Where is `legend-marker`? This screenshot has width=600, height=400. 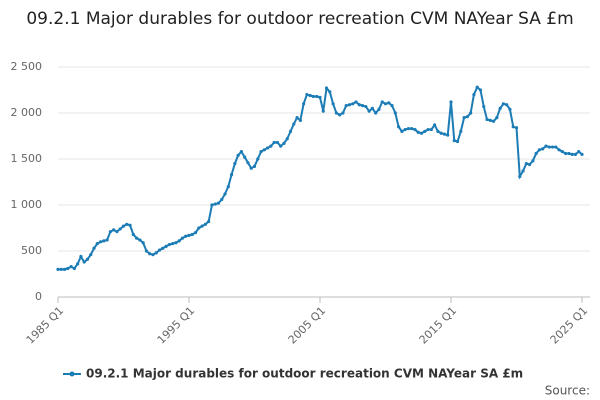
legend-marker is located at coordinates (72, 374).